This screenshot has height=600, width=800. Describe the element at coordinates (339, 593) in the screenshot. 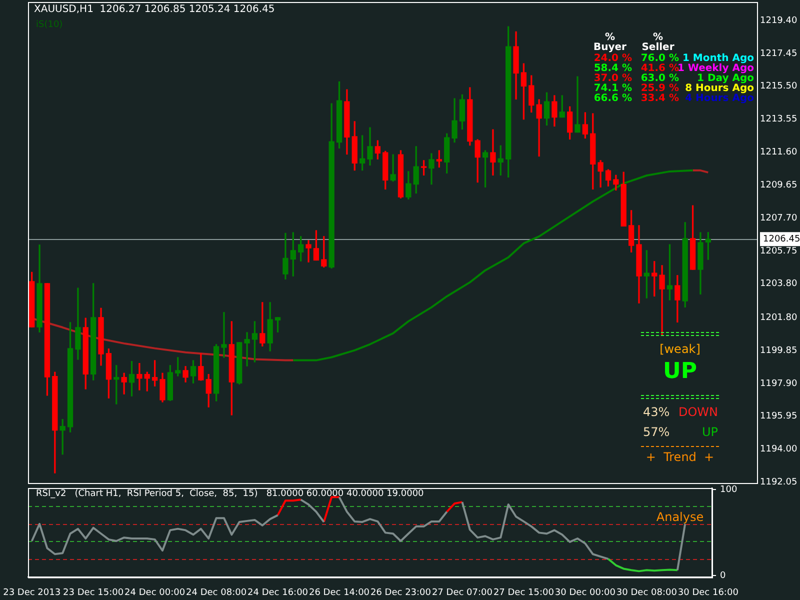

I see `x-tick-label: 26 Dec 14:00` at that location.